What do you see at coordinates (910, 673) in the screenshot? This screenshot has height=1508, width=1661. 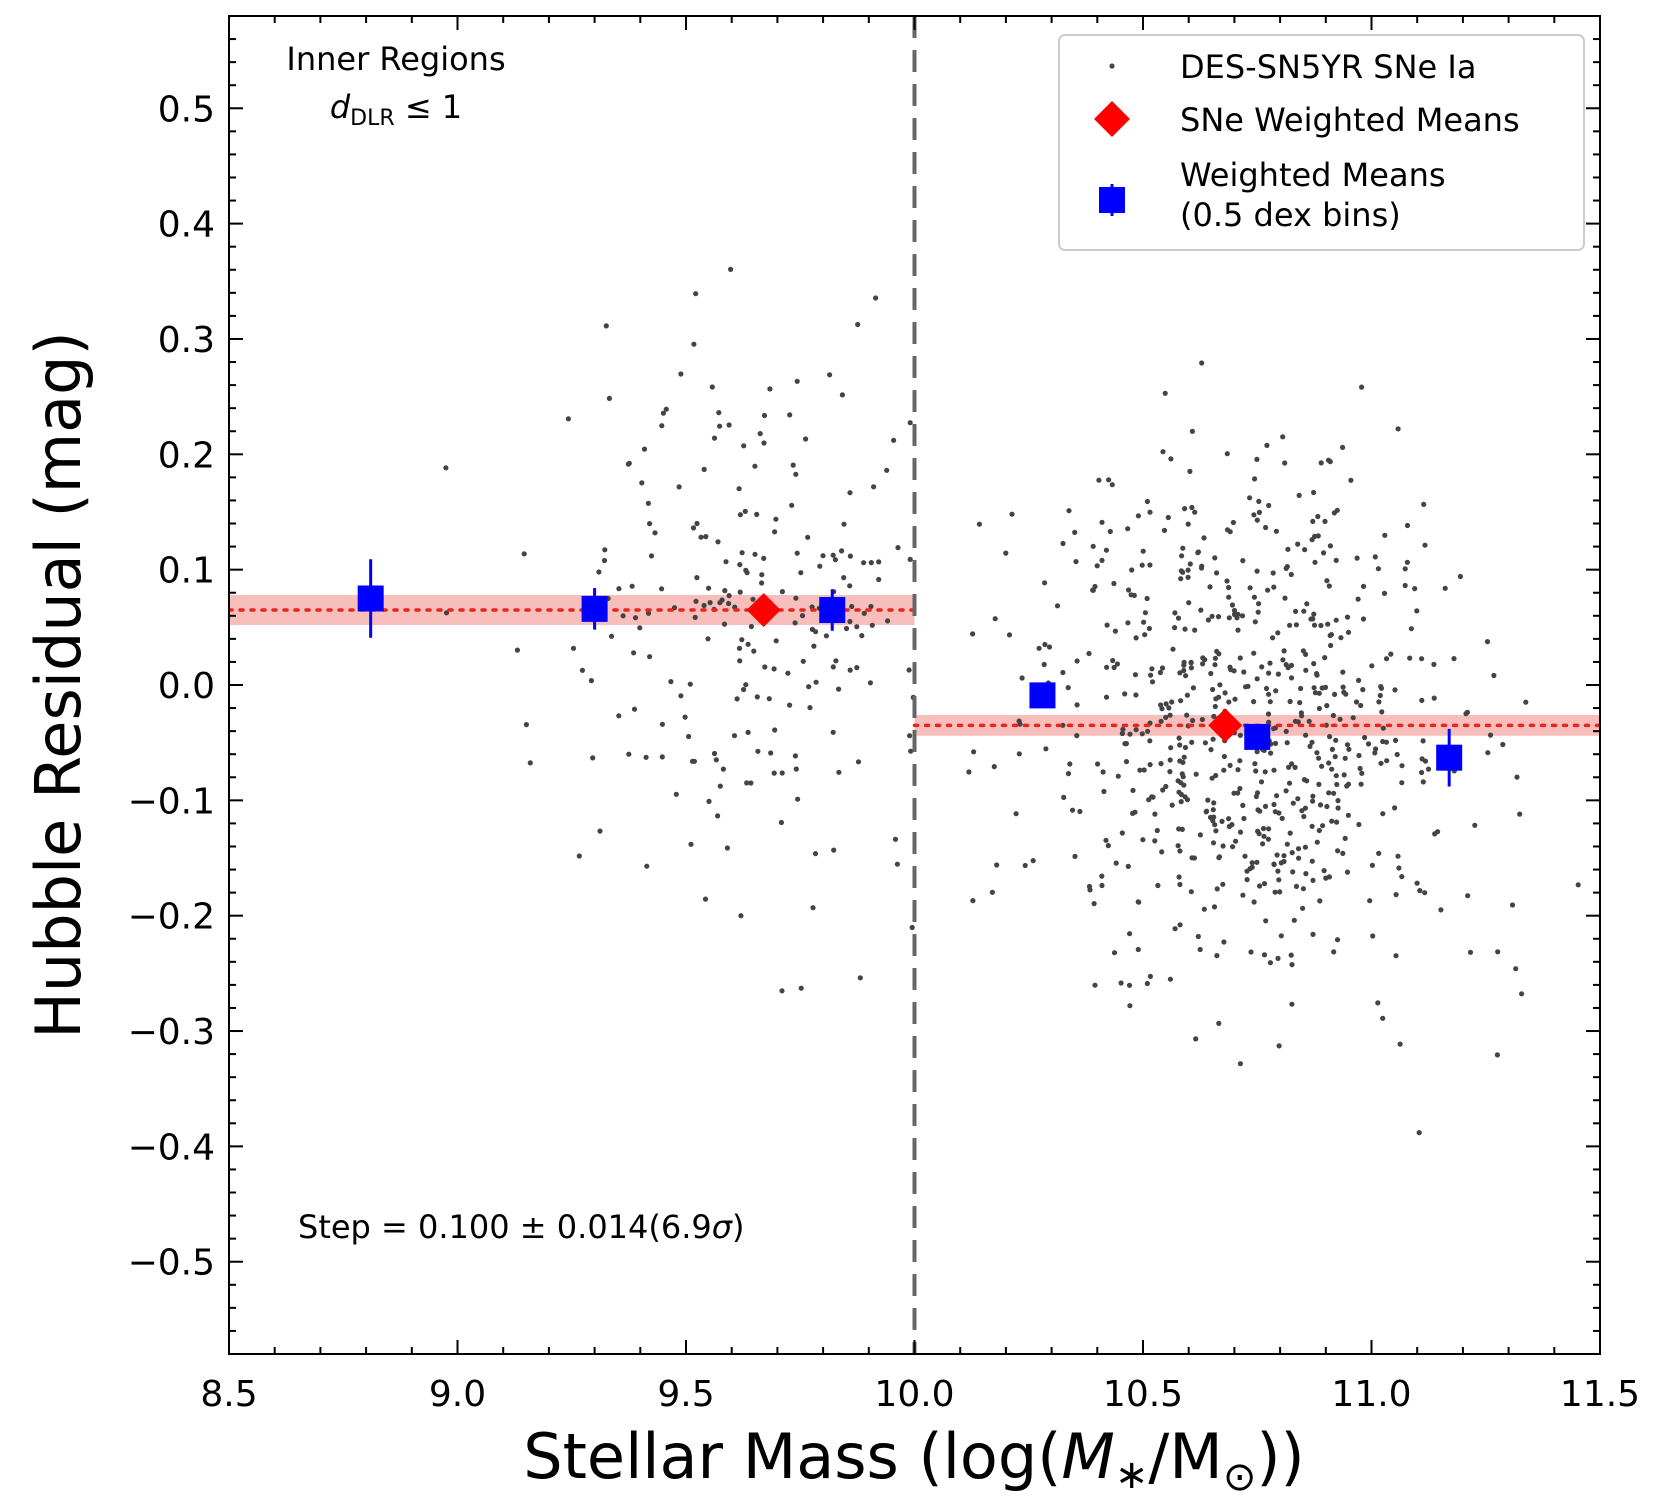 I see `binned-means` at bounding box center [910, 673].